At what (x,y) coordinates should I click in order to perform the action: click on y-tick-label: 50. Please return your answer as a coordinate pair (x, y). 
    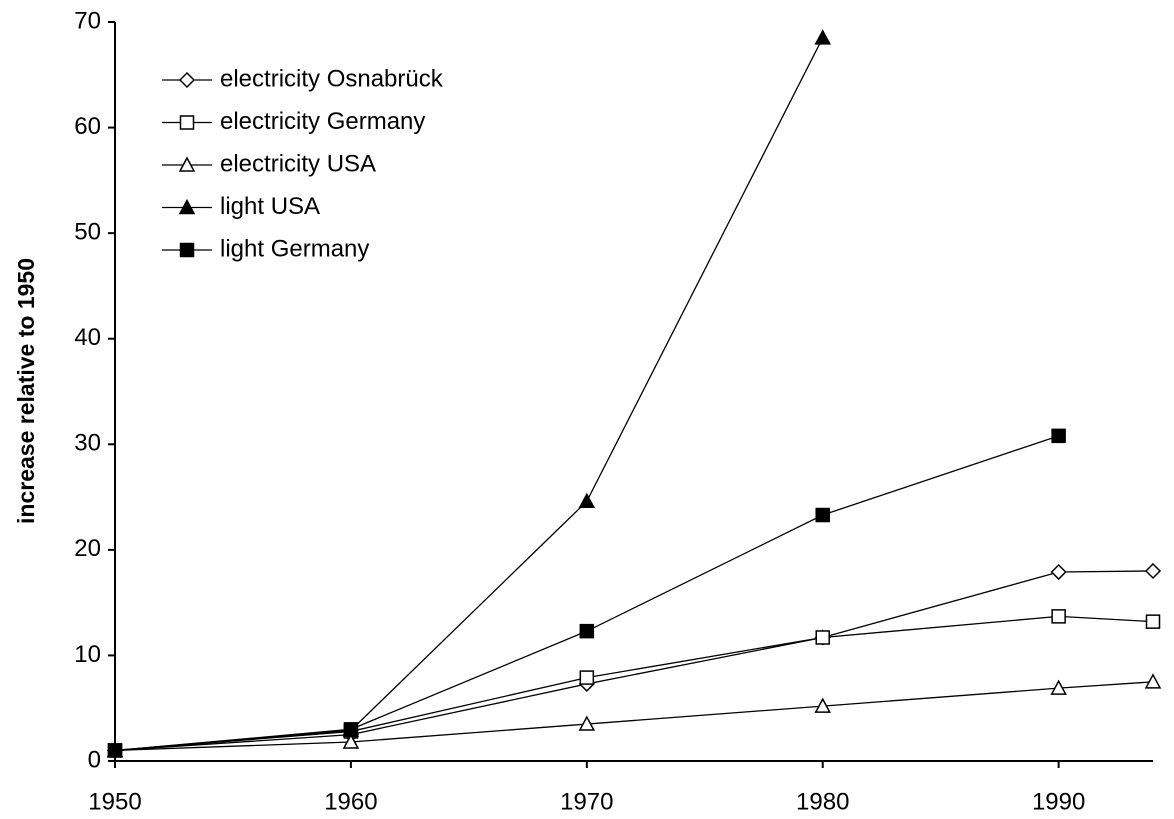
    Looking at the image, I should click on (87, 231).